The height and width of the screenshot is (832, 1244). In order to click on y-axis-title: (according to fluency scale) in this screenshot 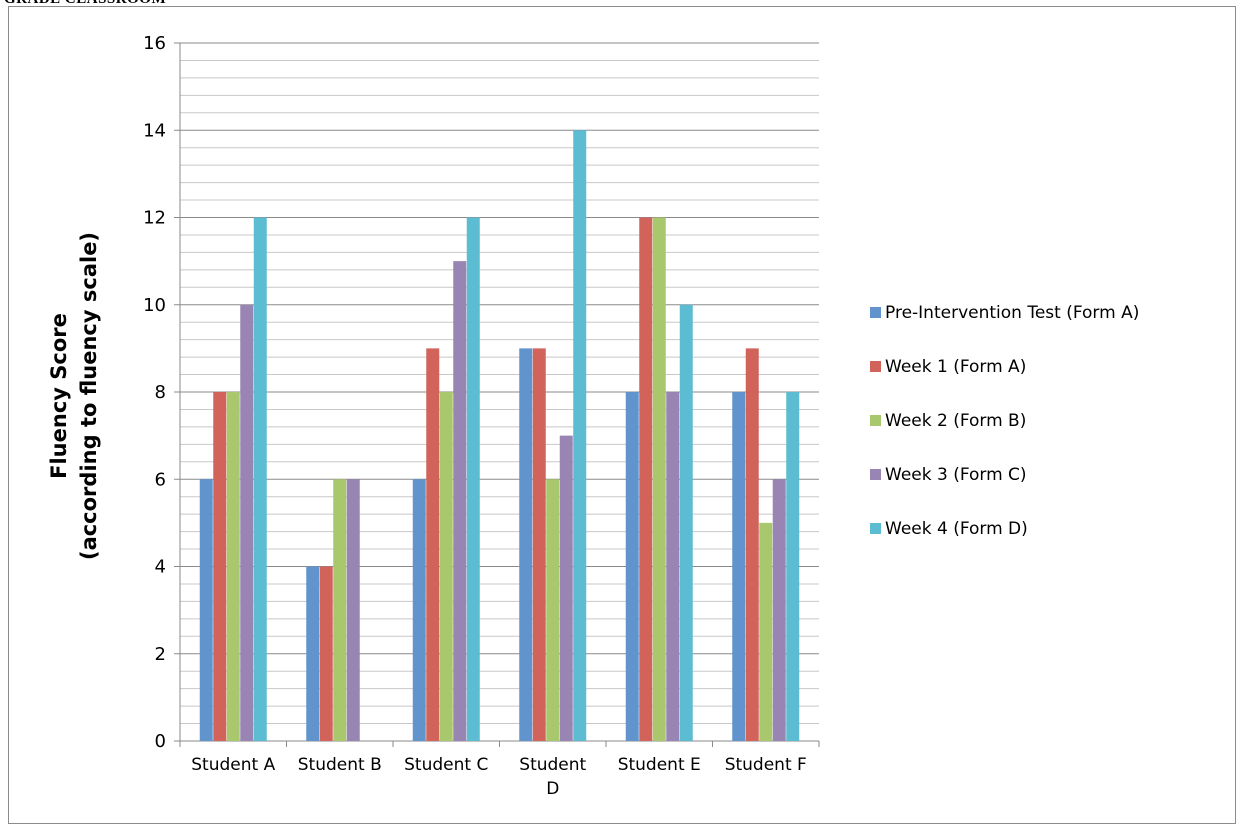, I will do `click(89, 396)`.